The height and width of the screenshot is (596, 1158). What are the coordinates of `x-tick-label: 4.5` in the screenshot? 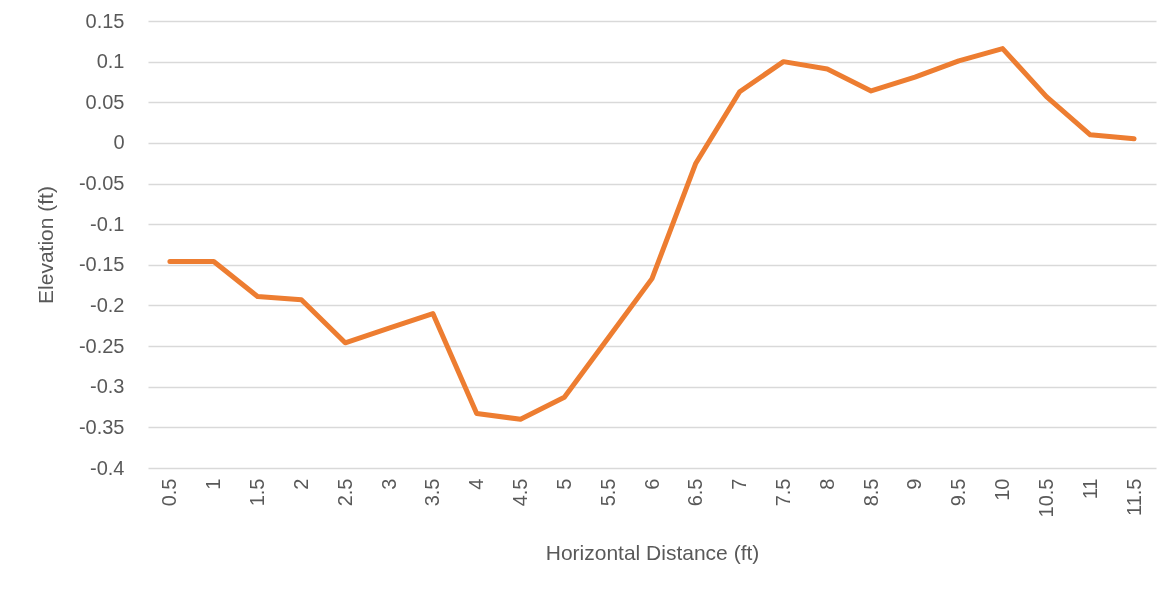 It's located at (520, 492).